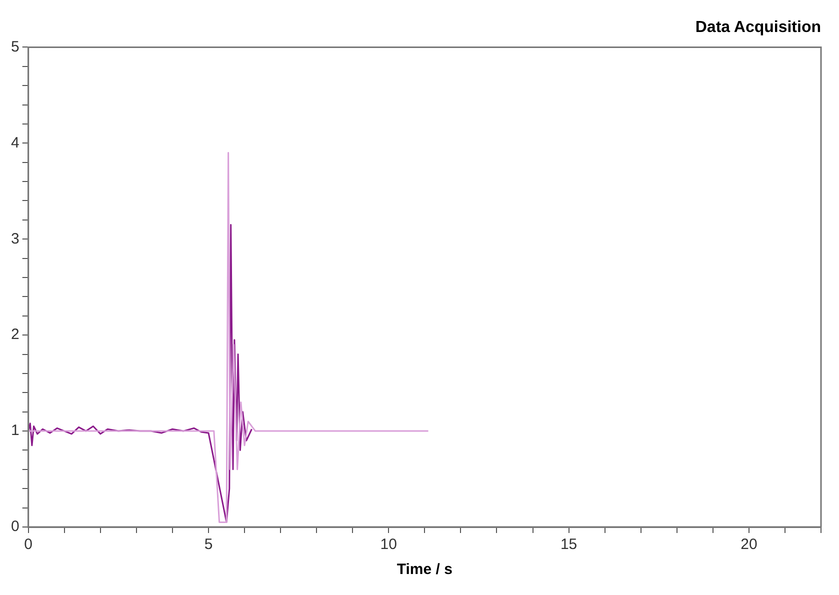  Describe the element at coordinates (15, 431) in the screenshot. I see `y-tick-label: 1` at that location.